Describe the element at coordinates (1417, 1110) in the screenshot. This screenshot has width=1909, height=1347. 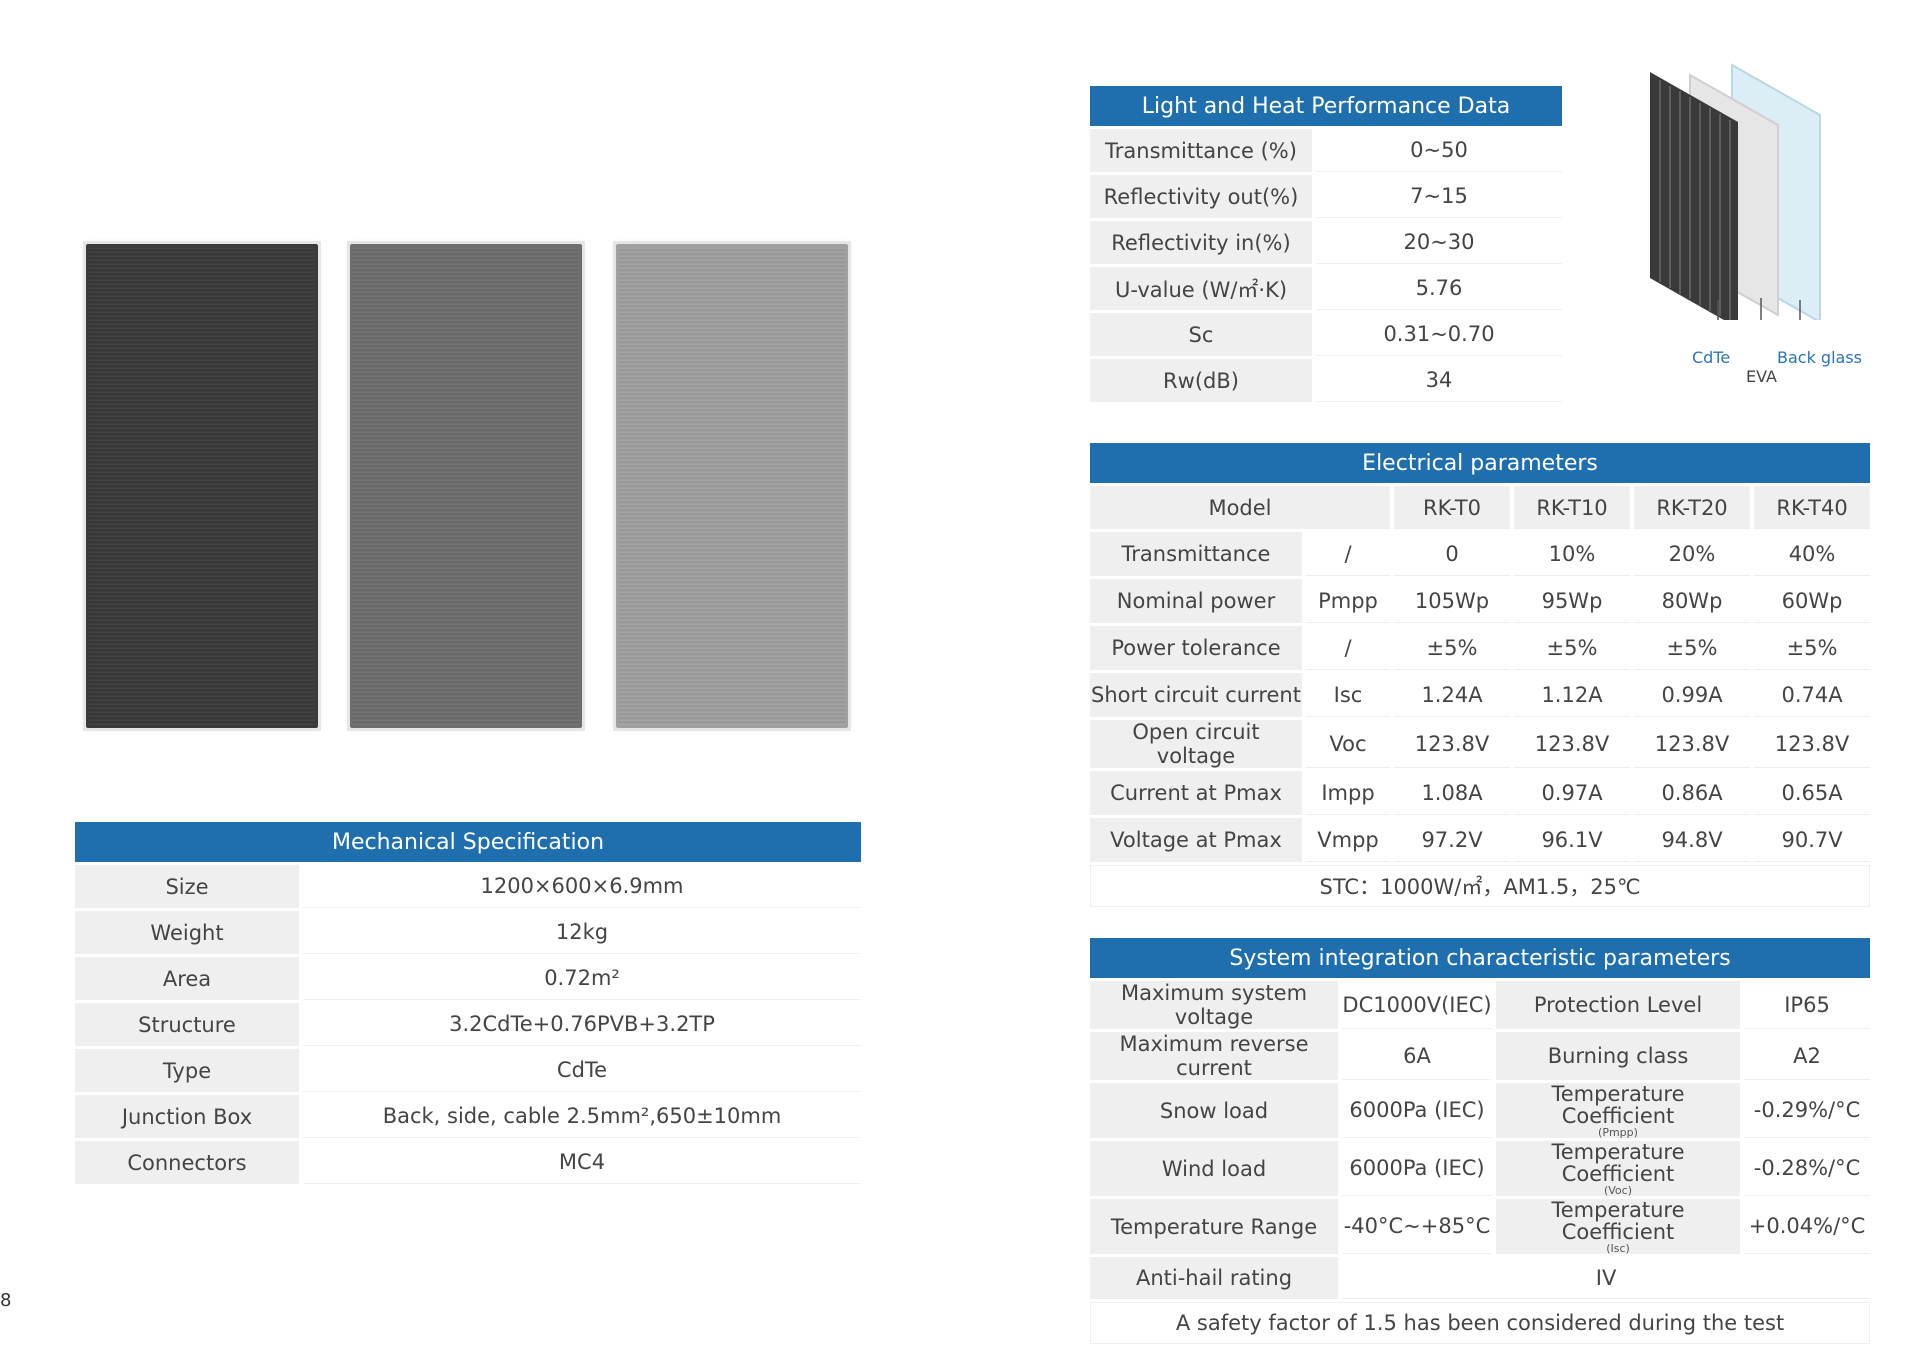
I see `row-value: 6000Pa (IEC)` at that location.